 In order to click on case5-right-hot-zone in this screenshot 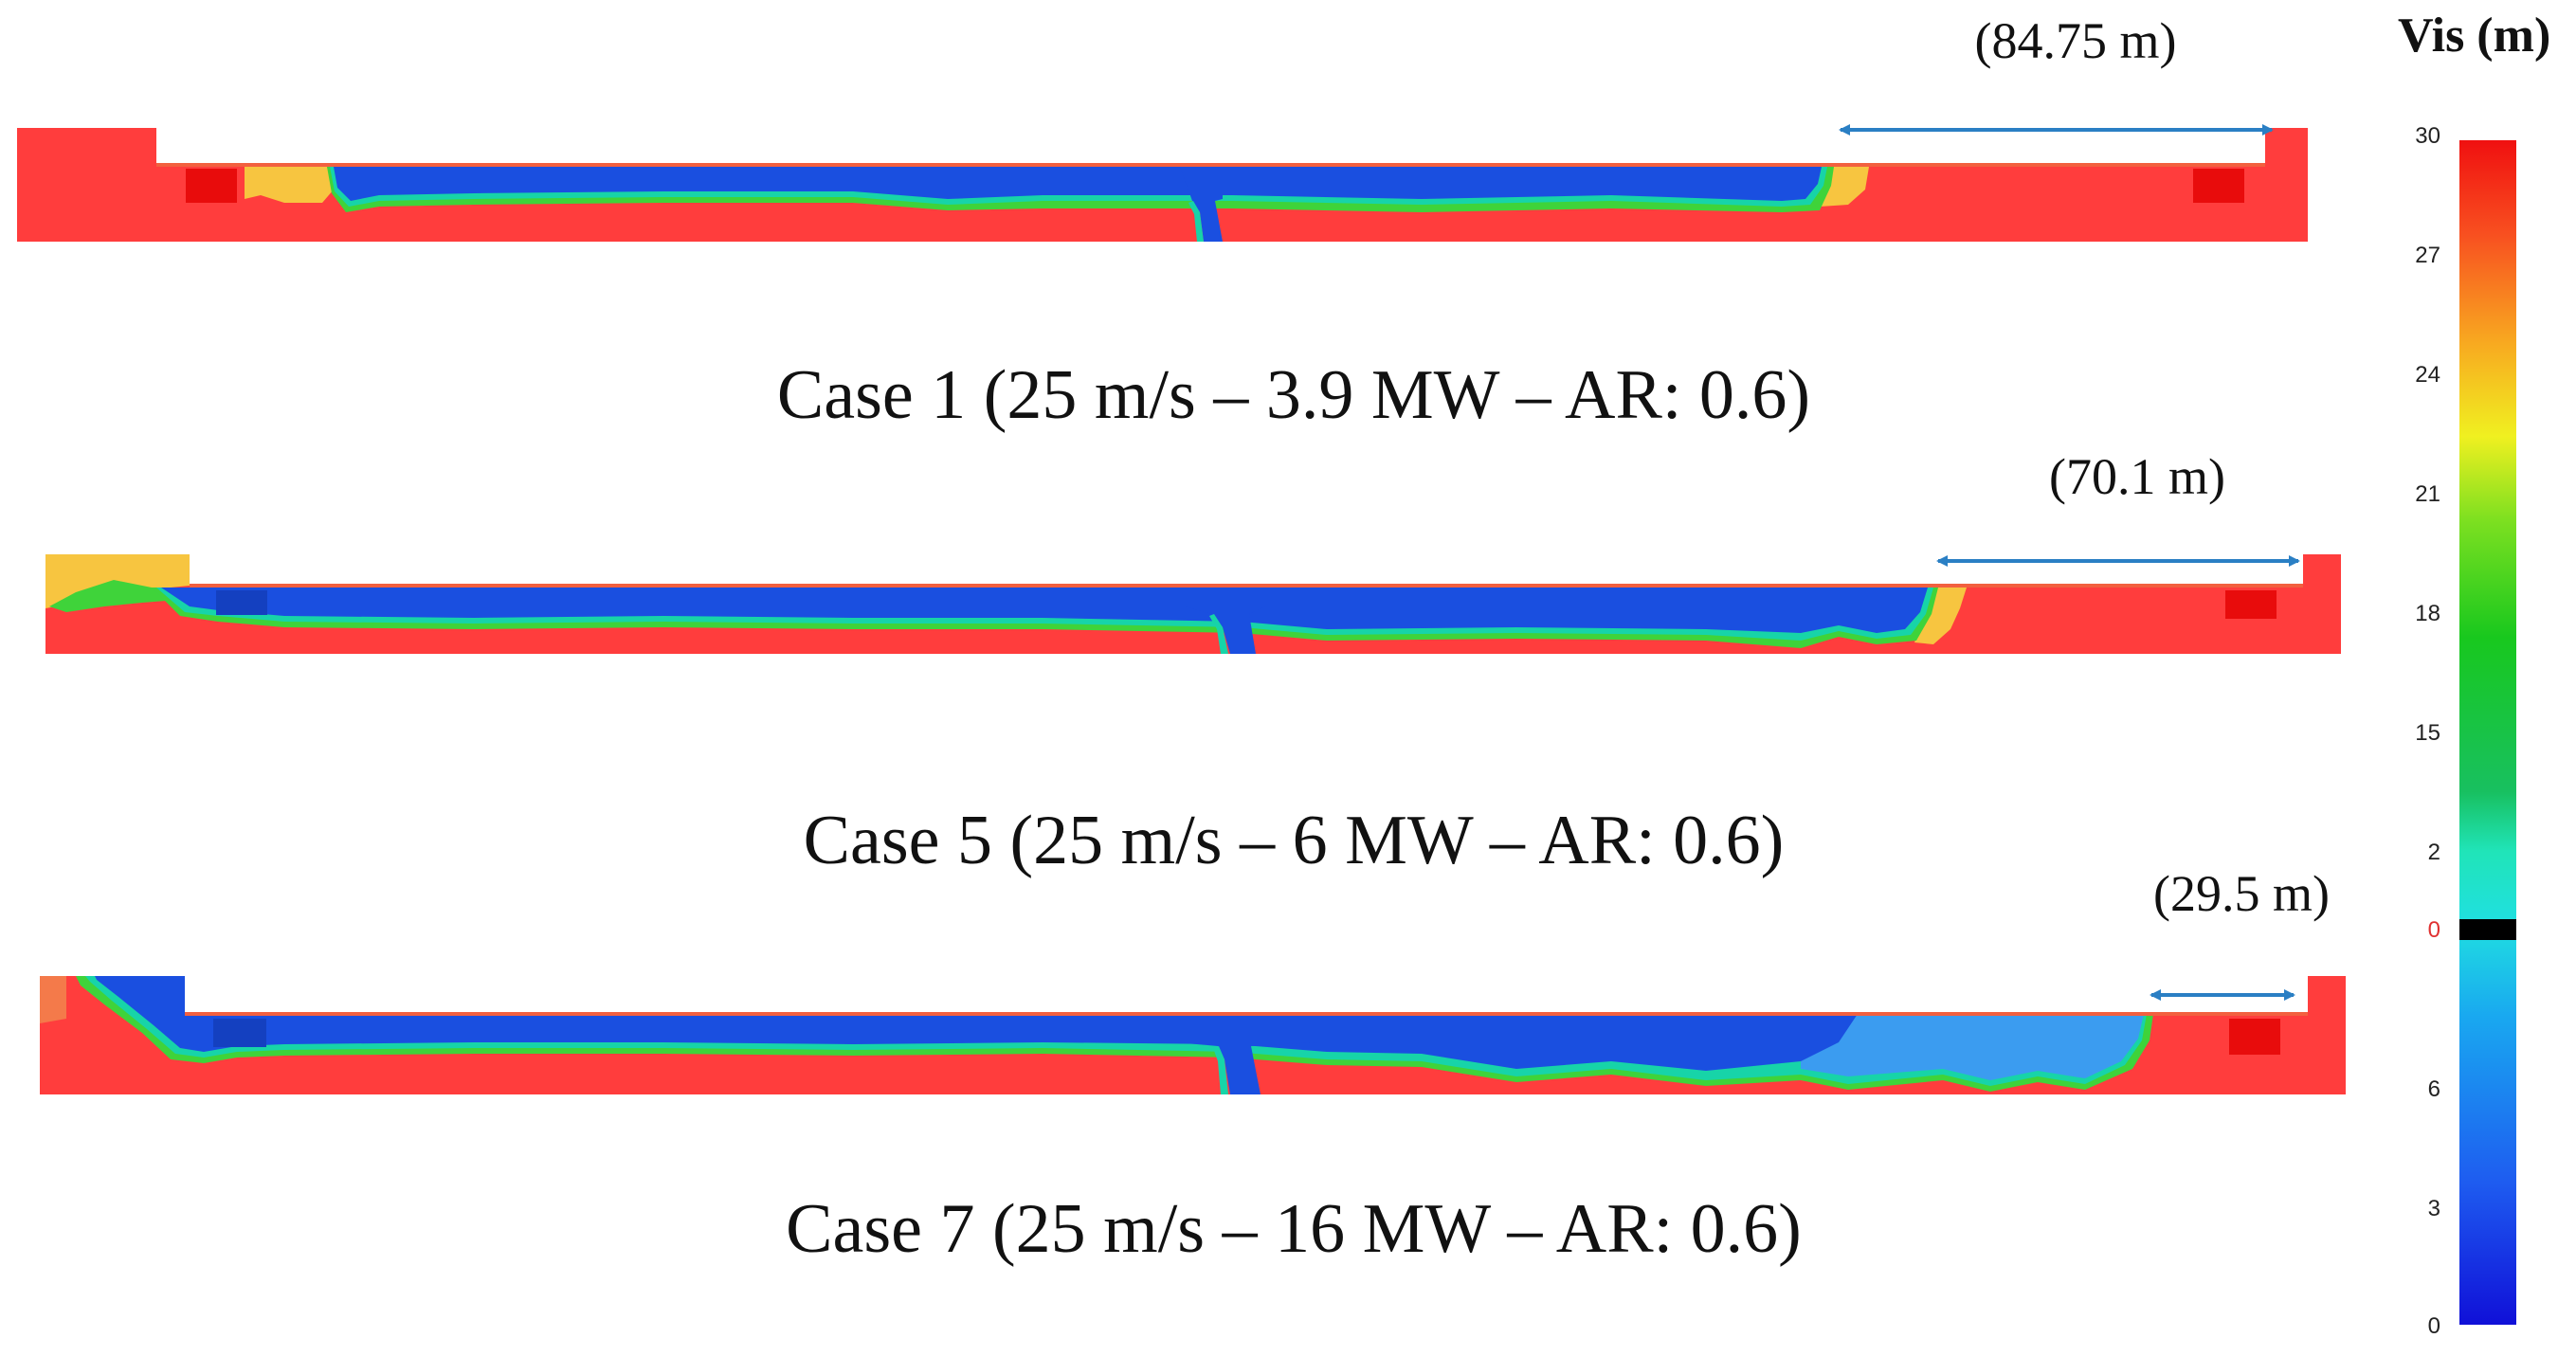, I will do `click(1940, 616)`.